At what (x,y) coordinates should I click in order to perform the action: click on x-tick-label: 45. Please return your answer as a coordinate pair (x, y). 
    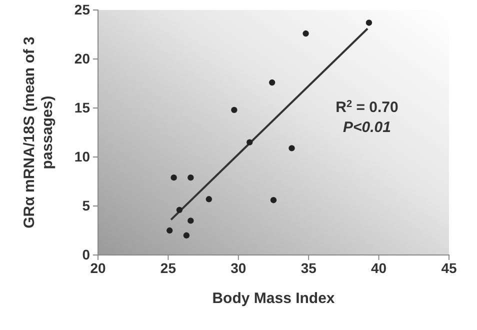
    Looking at the image, I should click on (449, 268).